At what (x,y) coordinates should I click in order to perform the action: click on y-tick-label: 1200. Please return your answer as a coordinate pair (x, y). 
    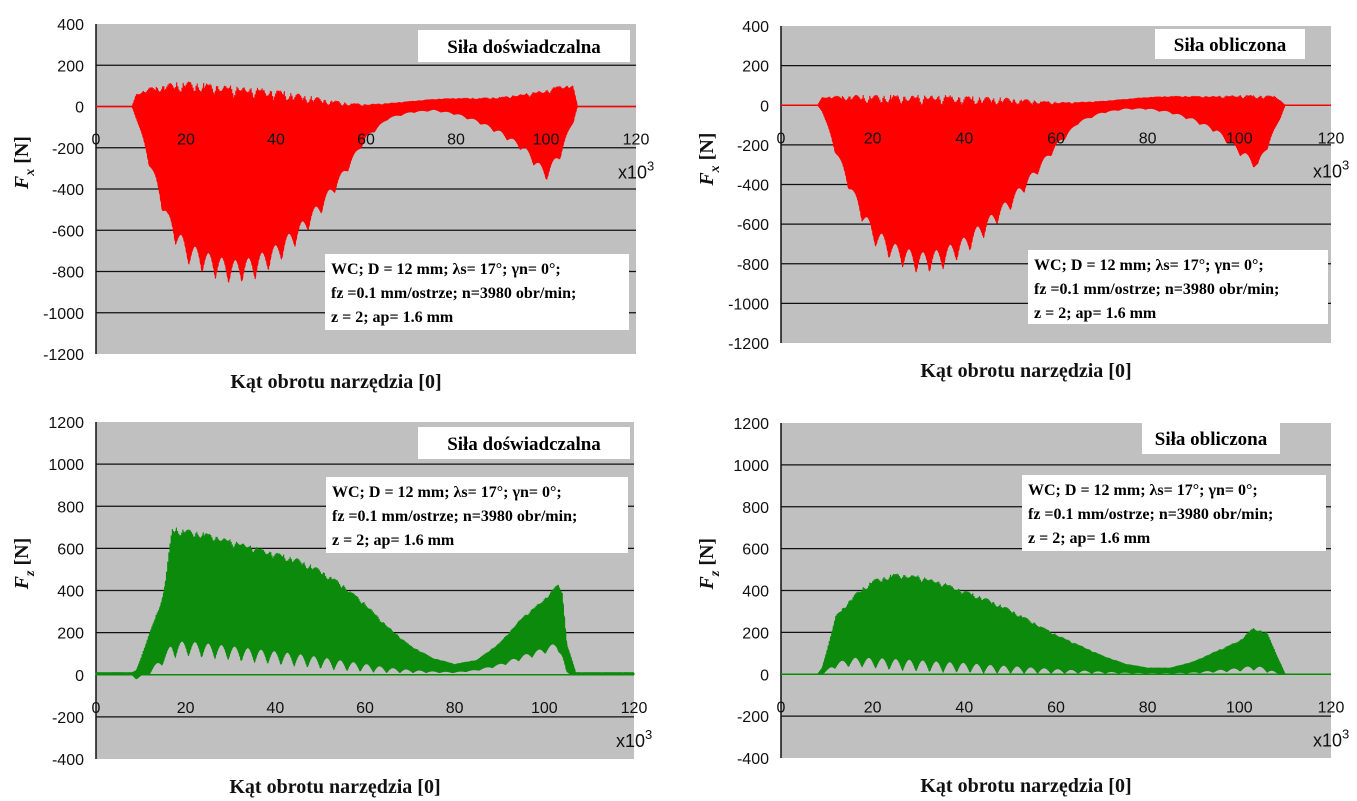
    Looking at the image, I should click on (66, 423).